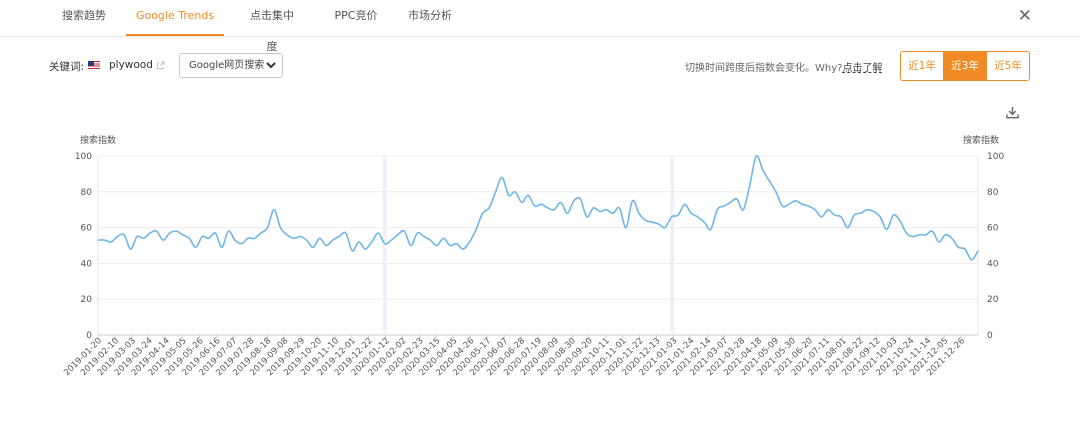  What do you see at coordinates (87, 193) in the screenshot?
I see `y-tick-label-left: 80` at bounding box center [87, 193].